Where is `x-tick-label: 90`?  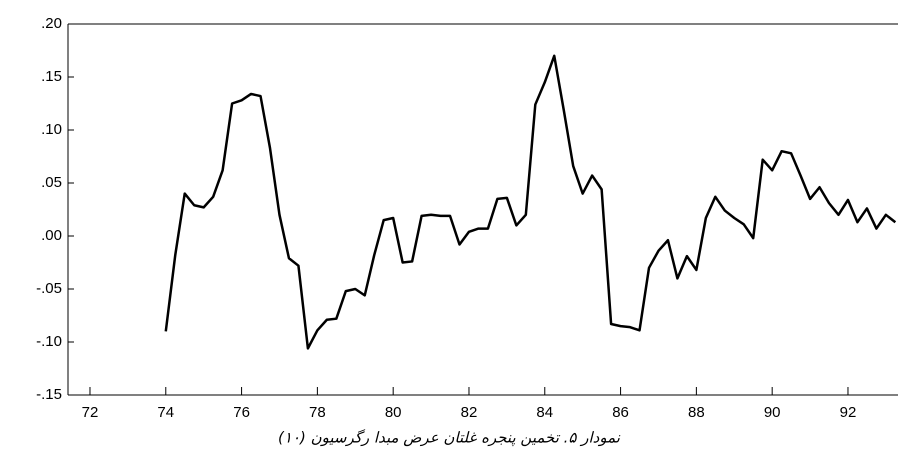 x-tick-label: 90 is located at coordinates (772, 412).